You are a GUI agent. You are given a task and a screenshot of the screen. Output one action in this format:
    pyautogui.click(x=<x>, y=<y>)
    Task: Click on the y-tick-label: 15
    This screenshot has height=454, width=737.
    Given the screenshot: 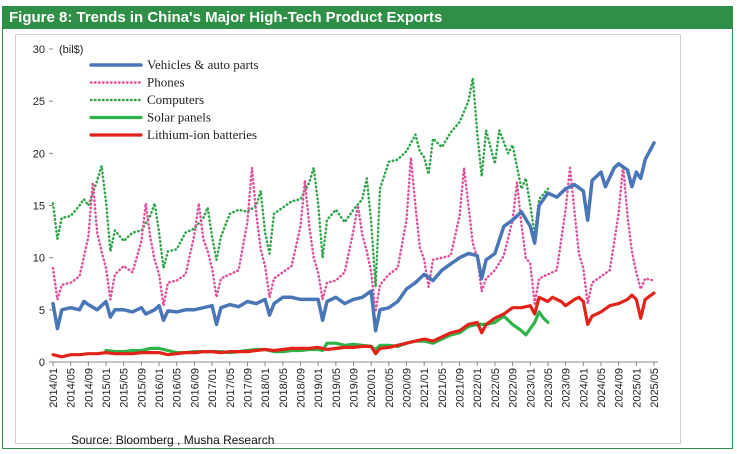 What is the action you would take?
    pyautogui.click(x=39, y=207)
    